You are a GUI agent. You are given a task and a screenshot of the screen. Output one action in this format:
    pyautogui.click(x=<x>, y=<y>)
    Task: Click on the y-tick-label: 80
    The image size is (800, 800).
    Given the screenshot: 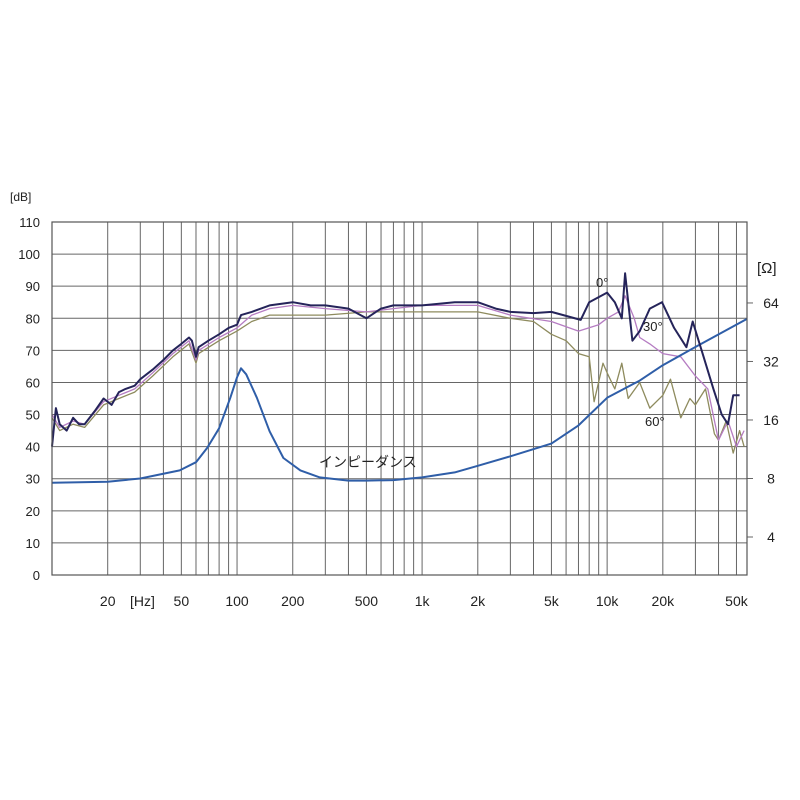 What is the action you would take?
    pyautogui.click(x=33, y=318)
    